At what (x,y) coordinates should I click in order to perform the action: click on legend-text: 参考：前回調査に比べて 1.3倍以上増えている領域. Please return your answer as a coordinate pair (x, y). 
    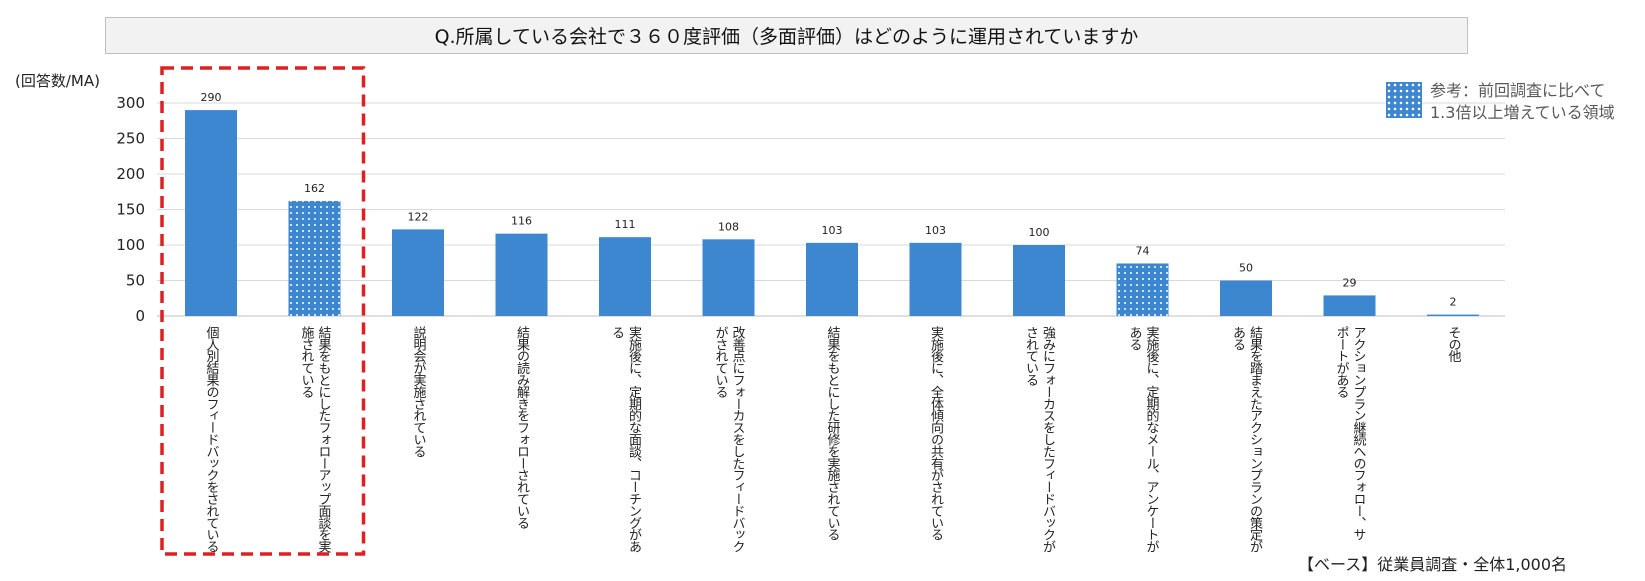
    Looking at the image, I should click on (1522, 102).